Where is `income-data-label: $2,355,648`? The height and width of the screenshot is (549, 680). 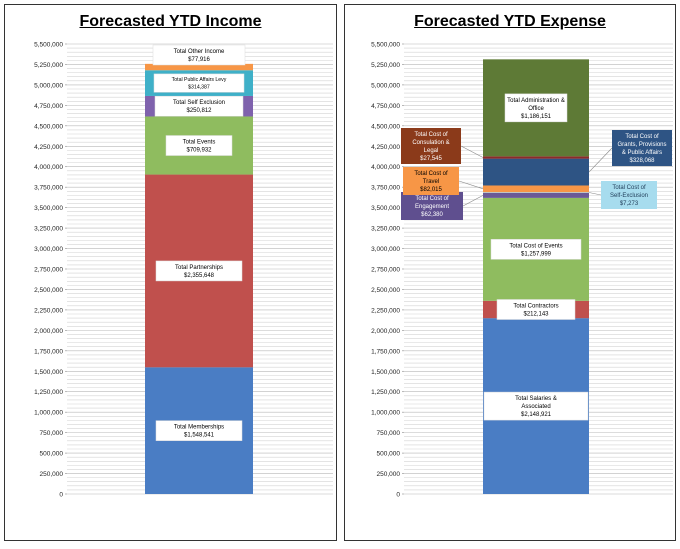 income-data-label: $2,355,648 is located at coordinates (199, 276).